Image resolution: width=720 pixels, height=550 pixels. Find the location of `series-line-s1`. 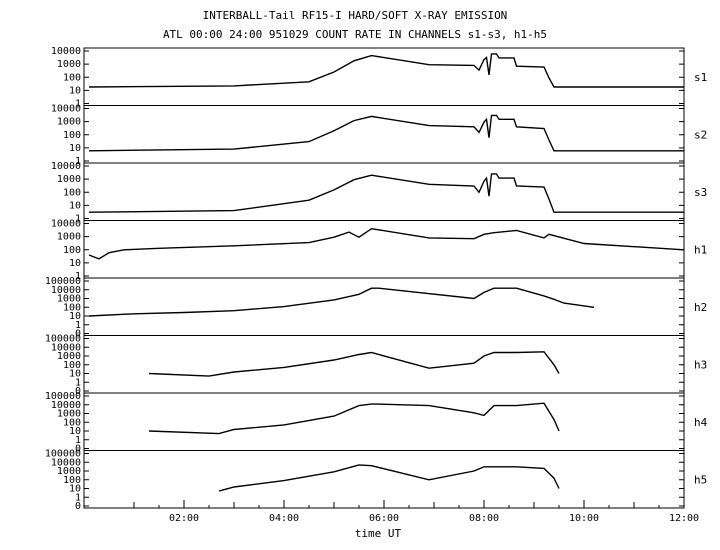

series-line-s1 is located at coordinates (386, 70).